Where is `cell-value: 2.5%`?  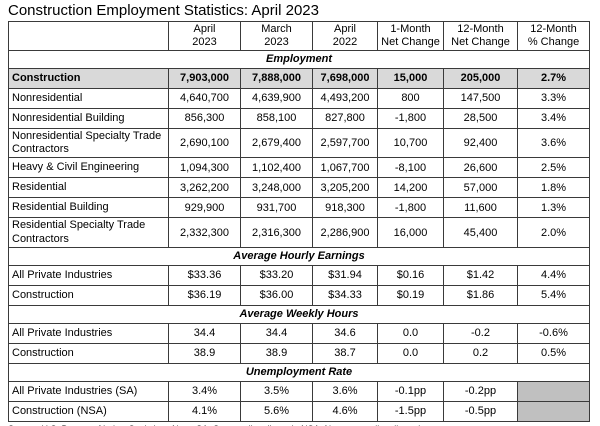 cell-value: 2.5% is located at coordinates (553, 168).